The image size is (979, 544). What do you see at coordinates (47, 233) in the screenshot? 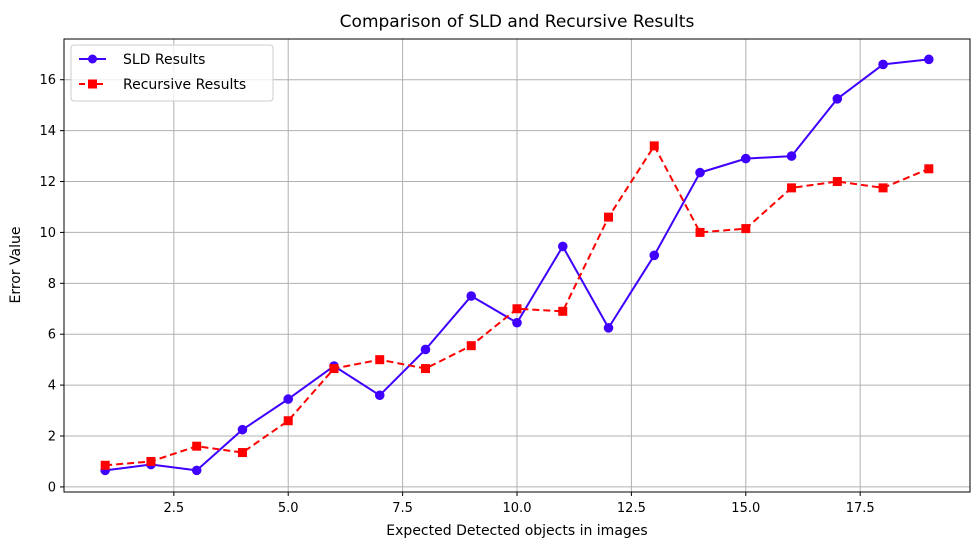
I see `y-tick-label: 10` at bounding box center [47, 233].